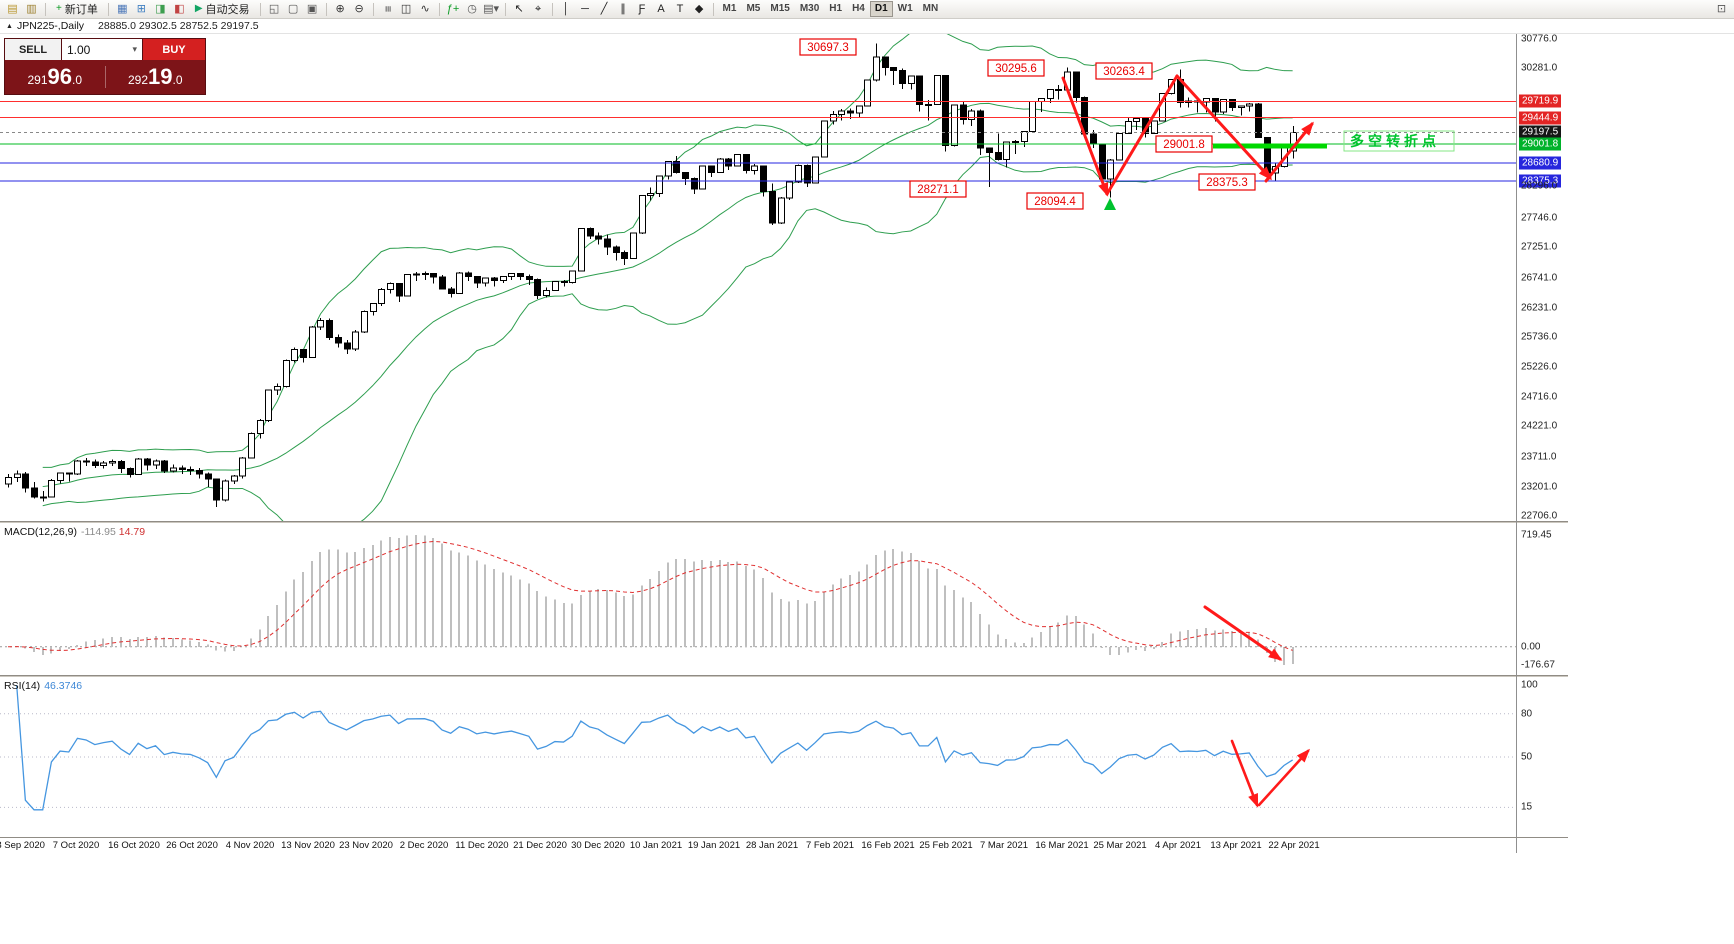  Describe the element at coordinates (1016, 69) in the screenshot. I see `svg-text: 30295.6` at that location.